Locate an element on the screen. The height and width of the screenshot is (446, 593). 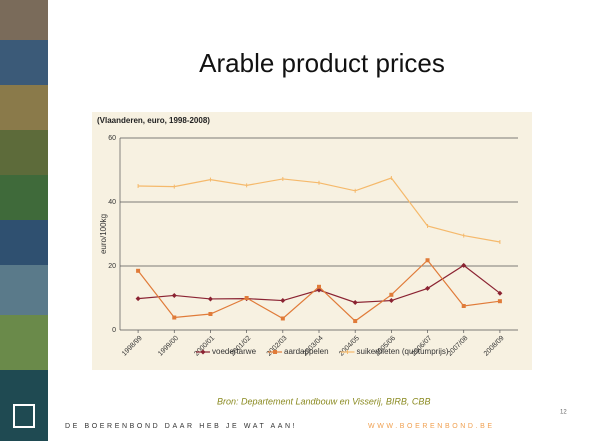
slide-title: Arable product prices is located at coordinates (322, 63).